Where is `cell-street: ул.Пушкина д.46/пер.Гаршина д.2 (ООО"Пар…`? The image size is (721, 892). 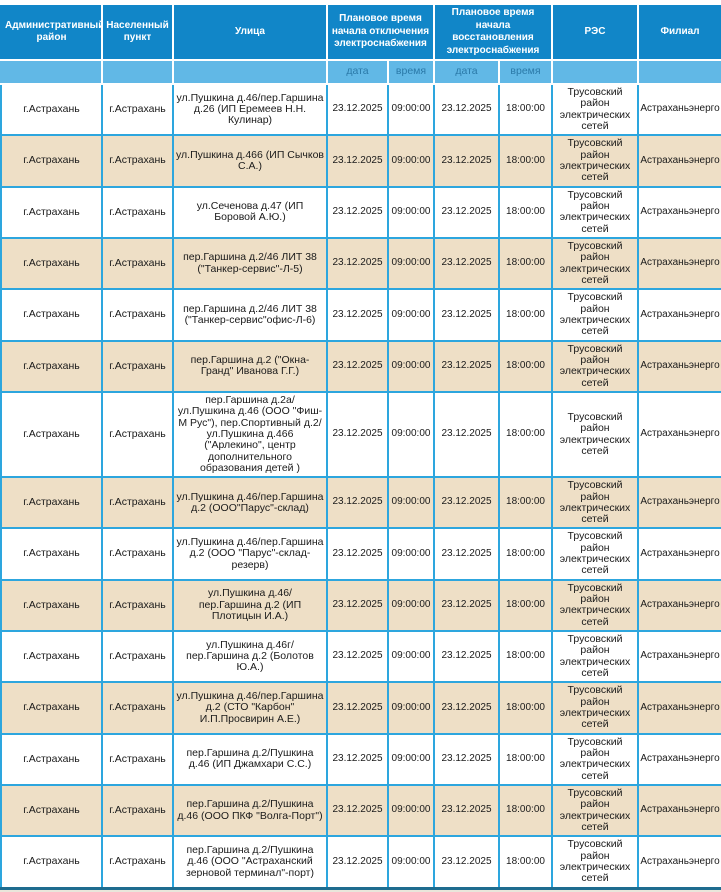 cell-street: ул.Пушкина д.46/пер.Гаршина д.2 (ООО"Пар… is located at coordinates (250, 503).